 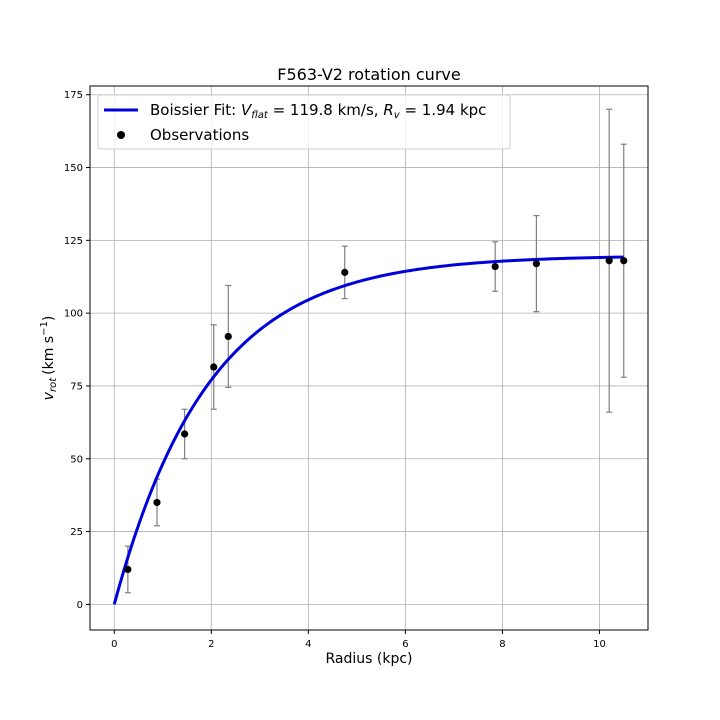 I want to click on x-tick-label: 4, so click(x=308, y=644).